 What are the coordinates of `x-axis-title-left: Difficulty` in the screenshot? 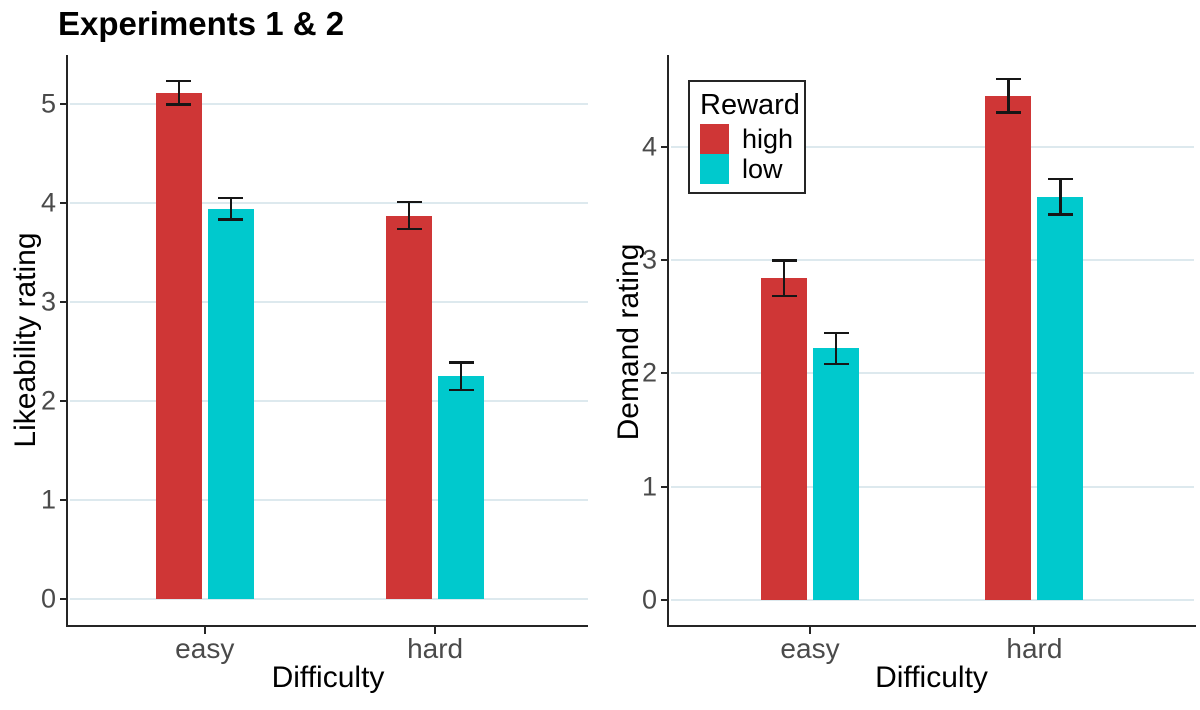 It's located at (328, 677).